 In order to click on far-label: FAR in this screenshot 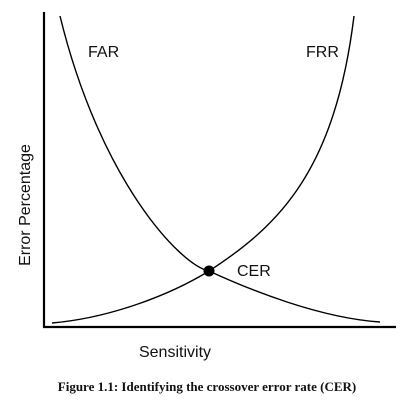, I will do `click(103, 52)`.